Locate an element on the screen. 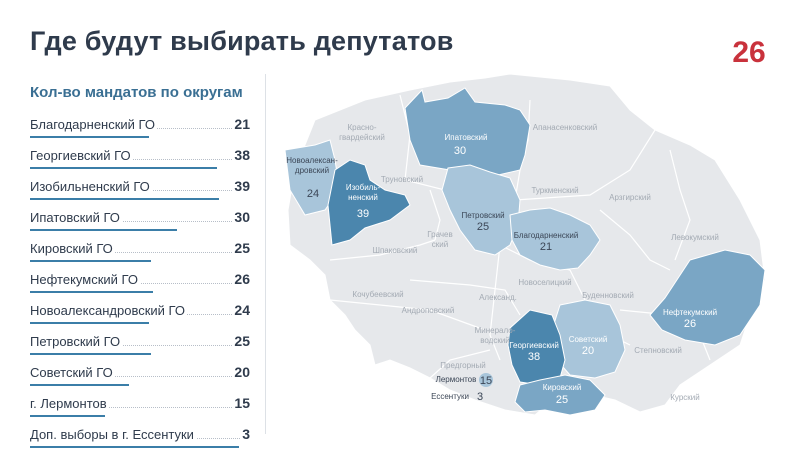  row-label: Нефтекумский ГО is located at coordinates (85, 279).